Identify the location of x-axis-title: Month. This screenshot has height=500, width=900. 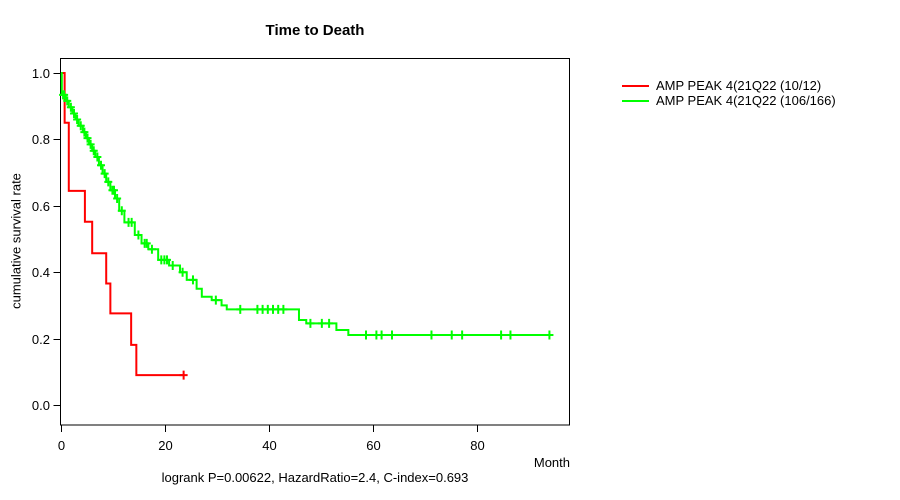
(551, 462).